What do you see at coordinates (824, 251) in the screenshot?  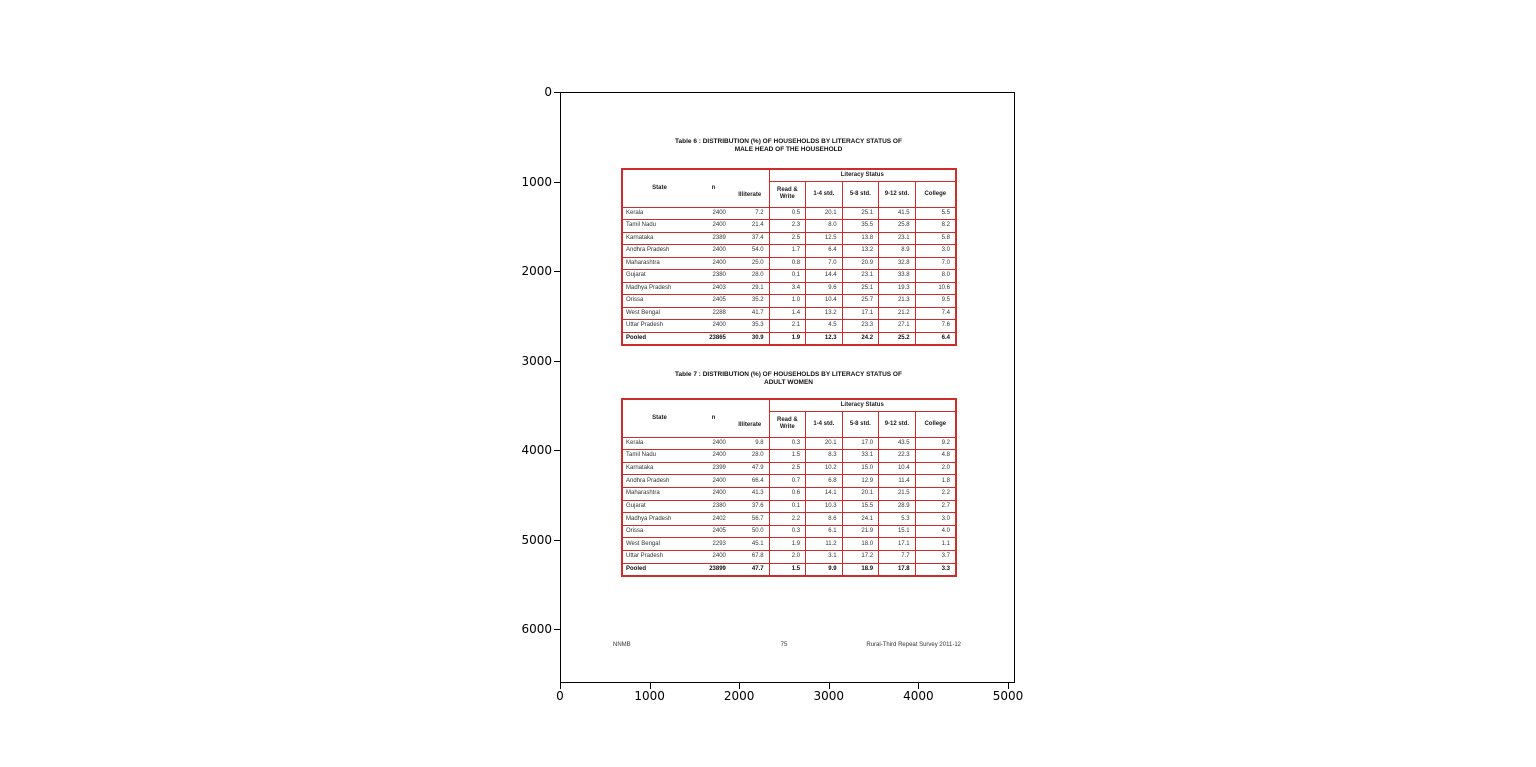 I see `cell-std-1-4: 6.4` at bounding box center [824, 251].